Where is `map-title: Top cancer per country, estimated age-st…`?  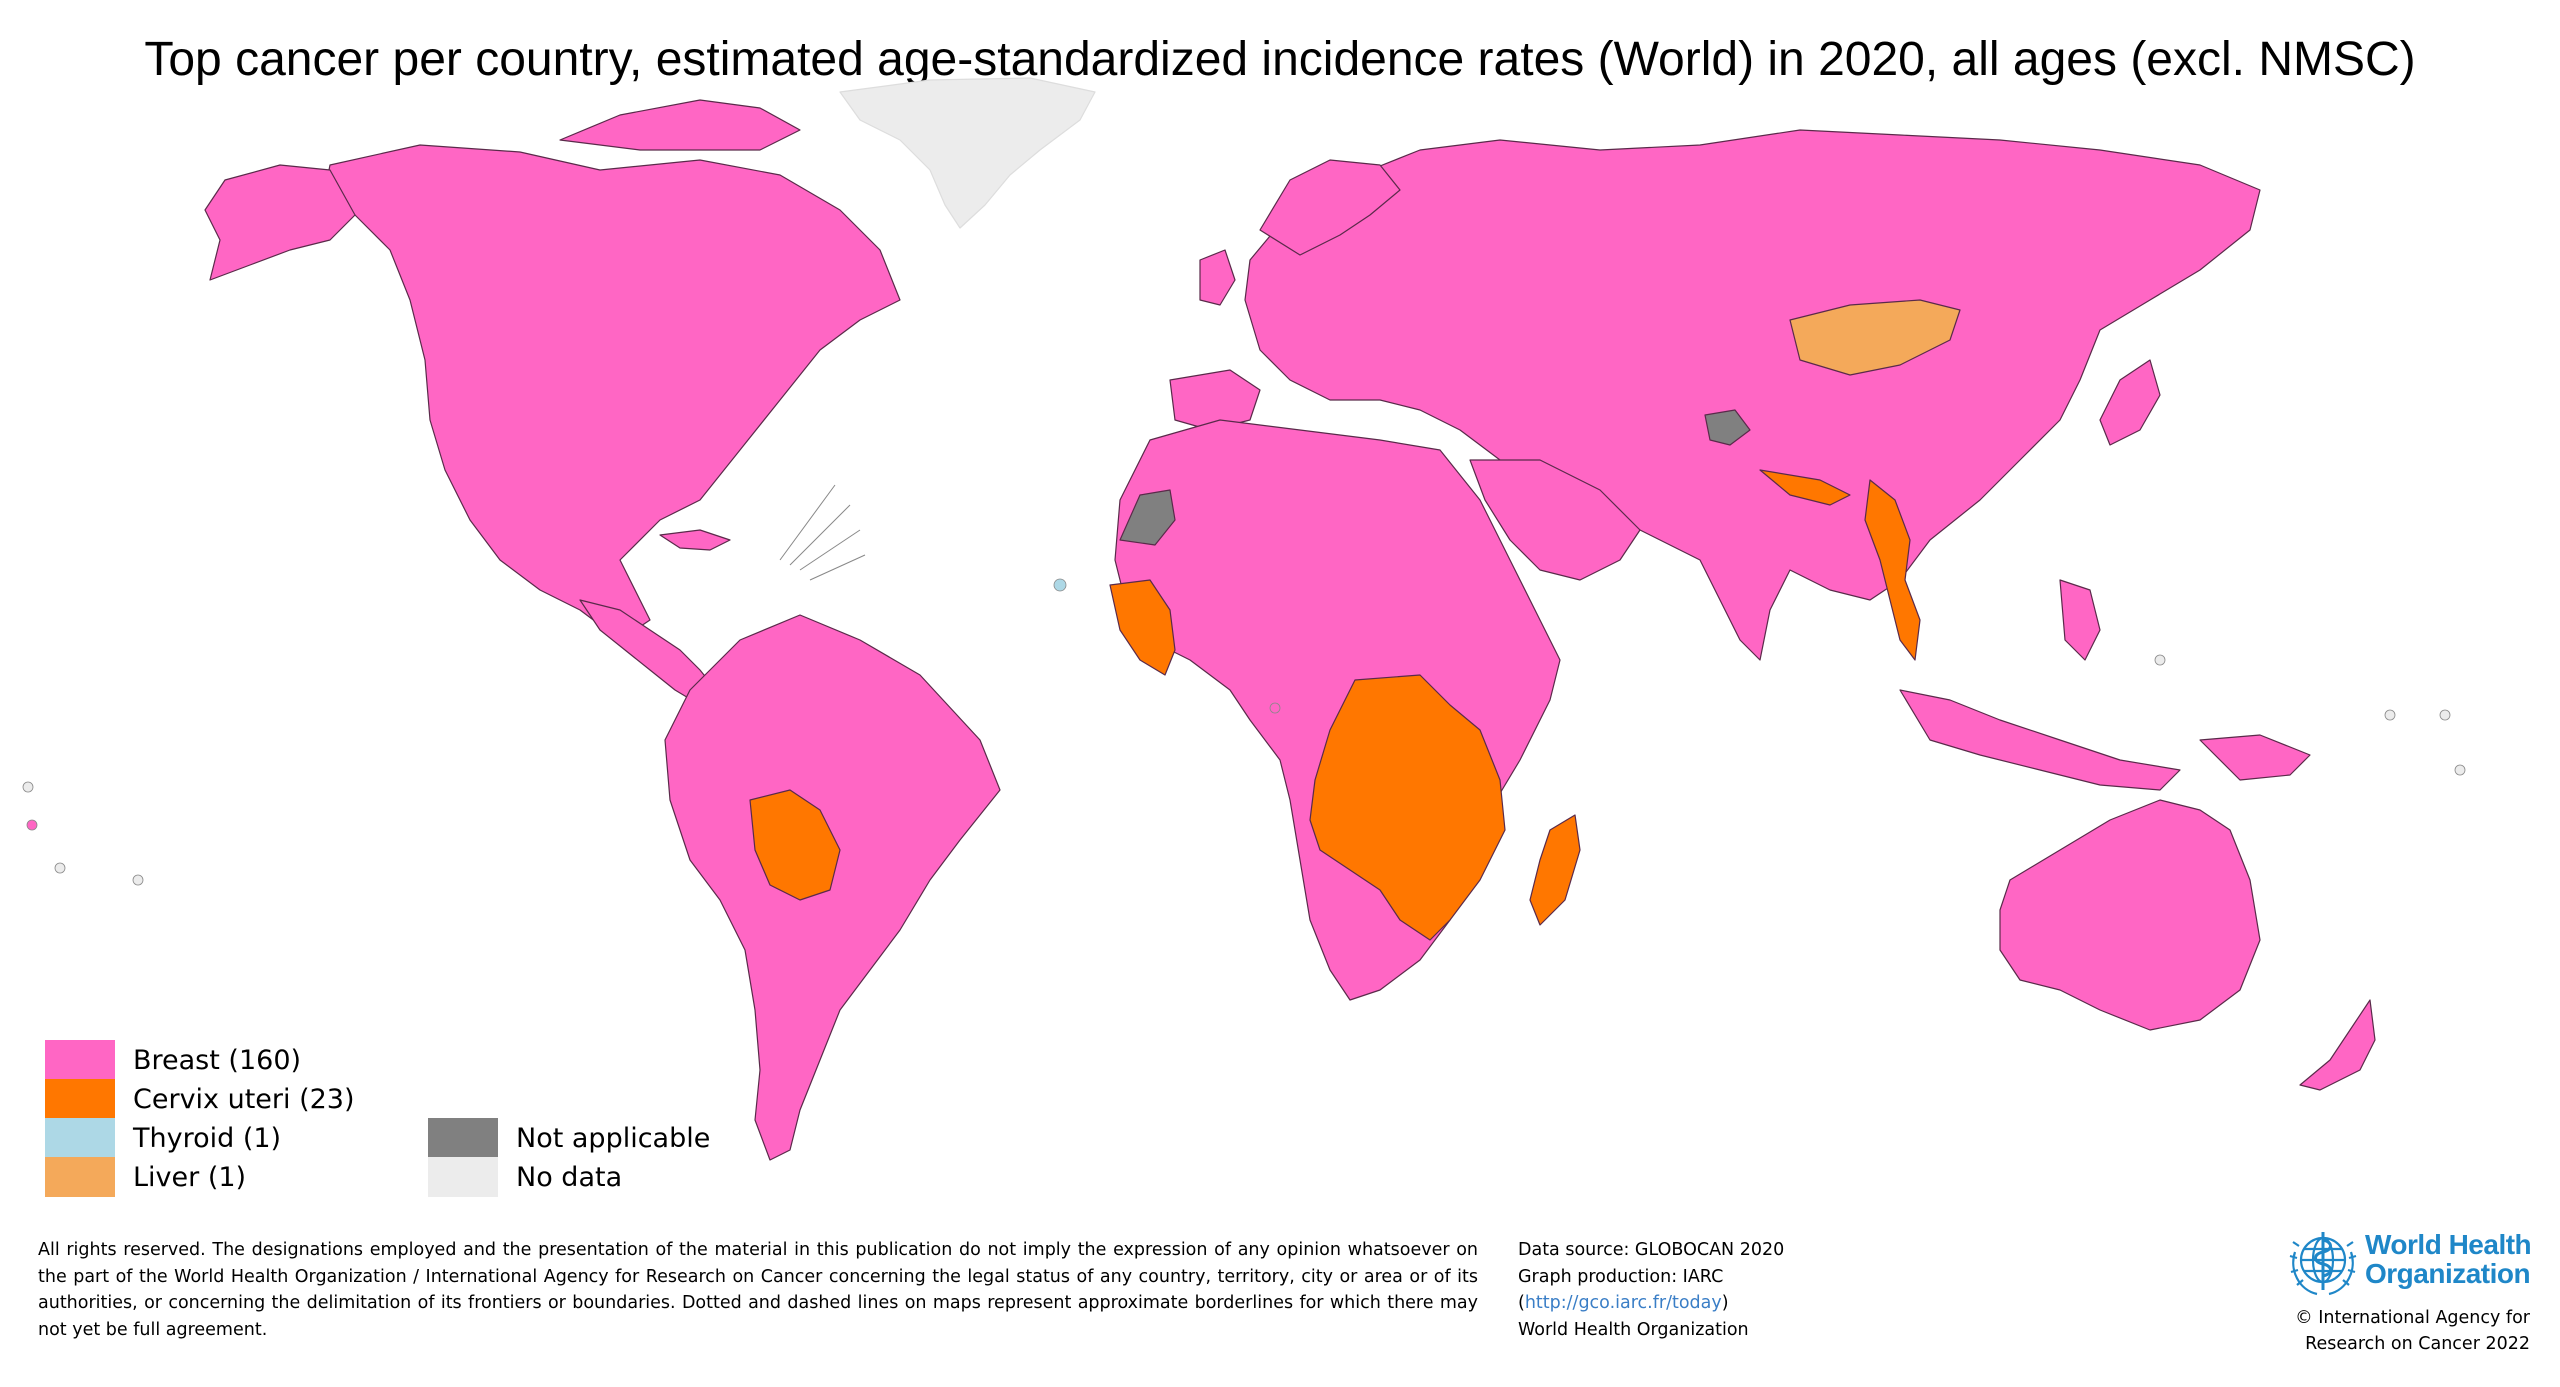
map-title: Top cancer per country, estimated age-st… is located at coordinates (1280, 59).